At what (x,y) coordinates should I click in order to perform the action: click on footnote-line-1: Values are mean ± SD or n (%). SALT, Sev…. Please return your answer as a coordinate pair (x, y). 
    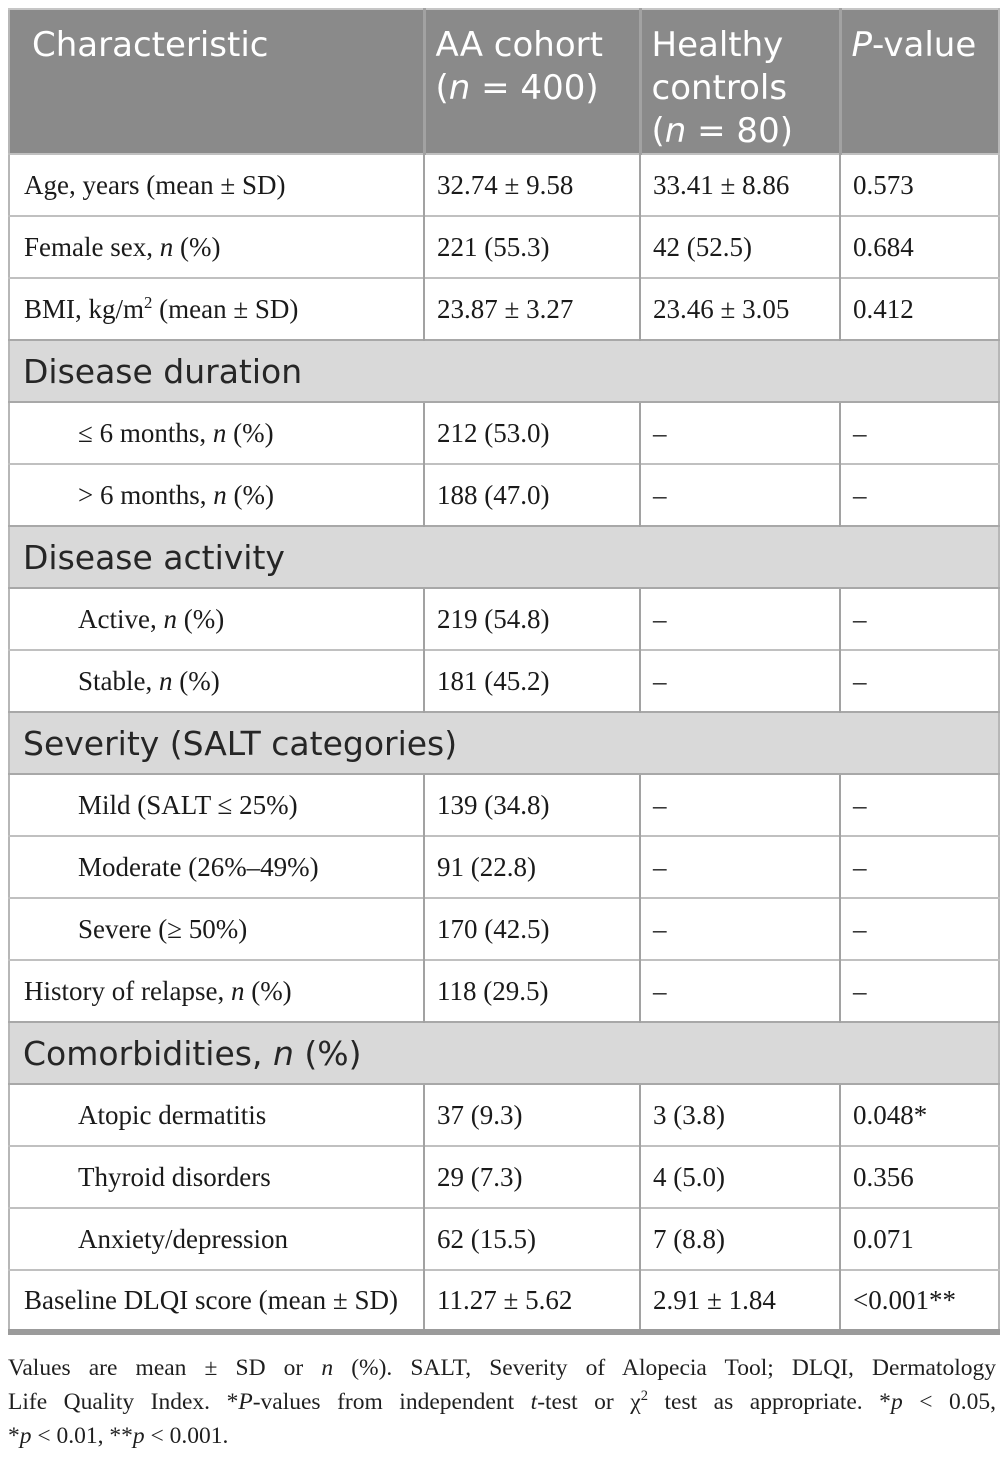
    Looking at the image, I should click on (502, 1368).